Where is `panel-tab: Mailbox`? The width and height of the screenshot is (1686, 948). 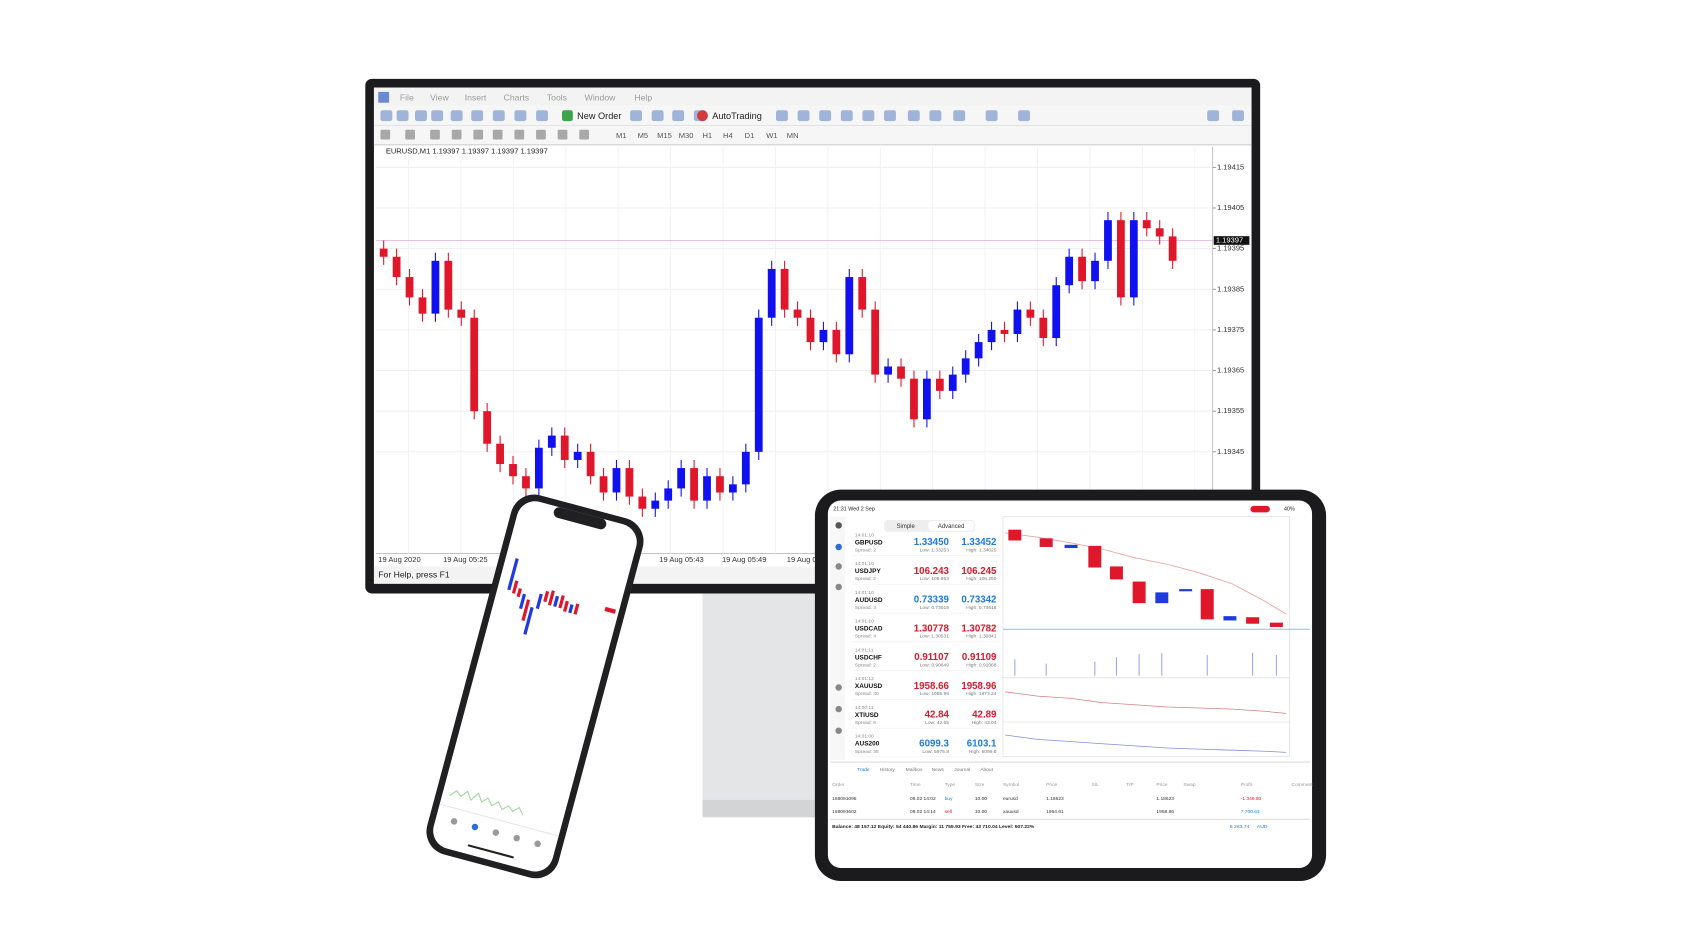
panel-tab: Mailbox is located at coordinates (914, 770).